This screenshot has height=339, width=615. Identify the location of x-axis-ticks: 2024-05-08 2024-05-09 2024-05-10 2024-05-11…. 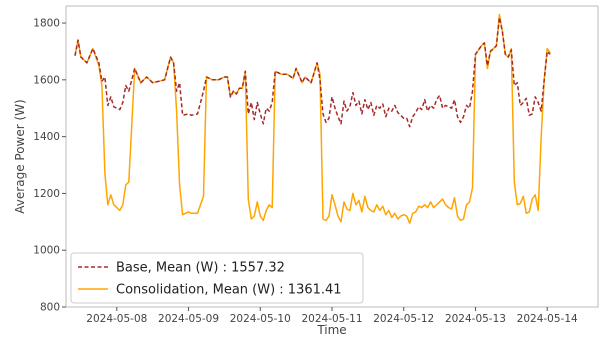
(332, 316).